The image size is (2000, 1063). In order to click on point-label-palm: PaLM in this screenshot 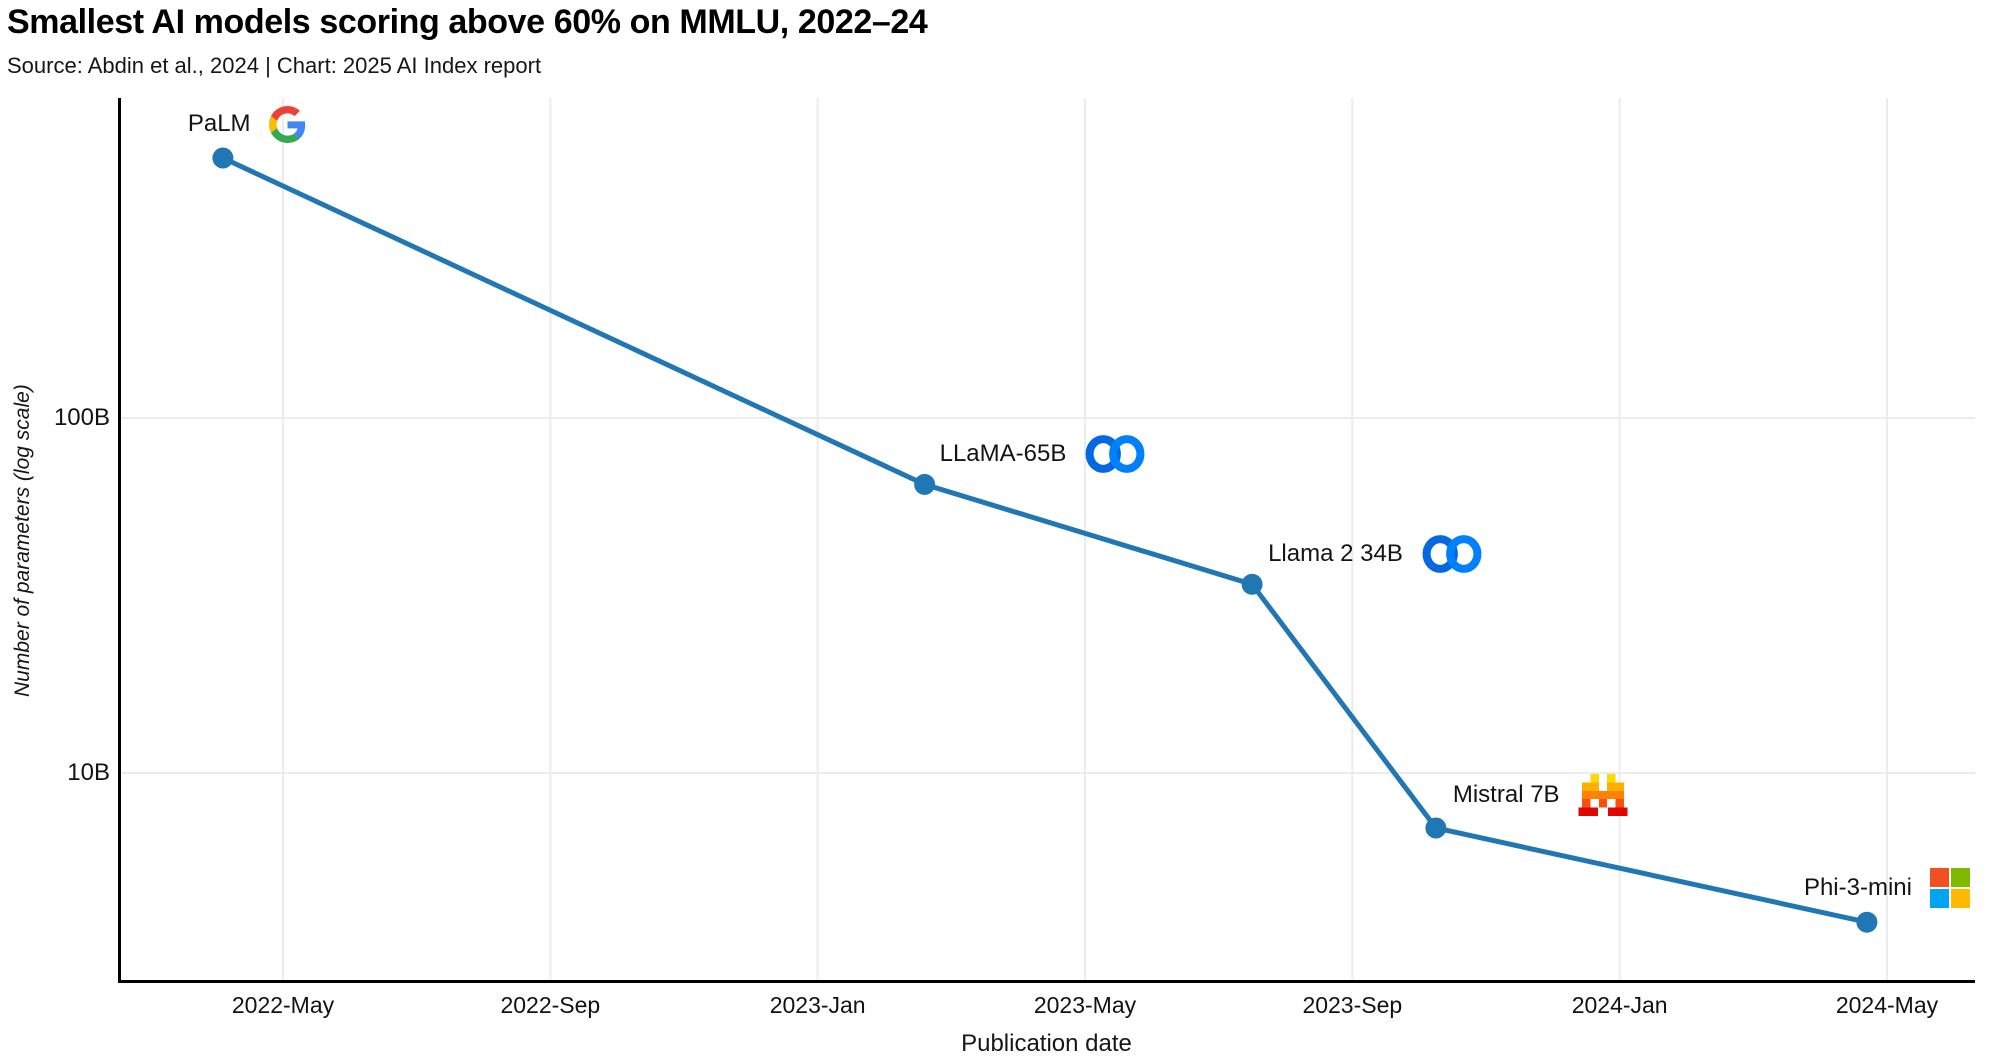, I will do `click(247, 124)`.